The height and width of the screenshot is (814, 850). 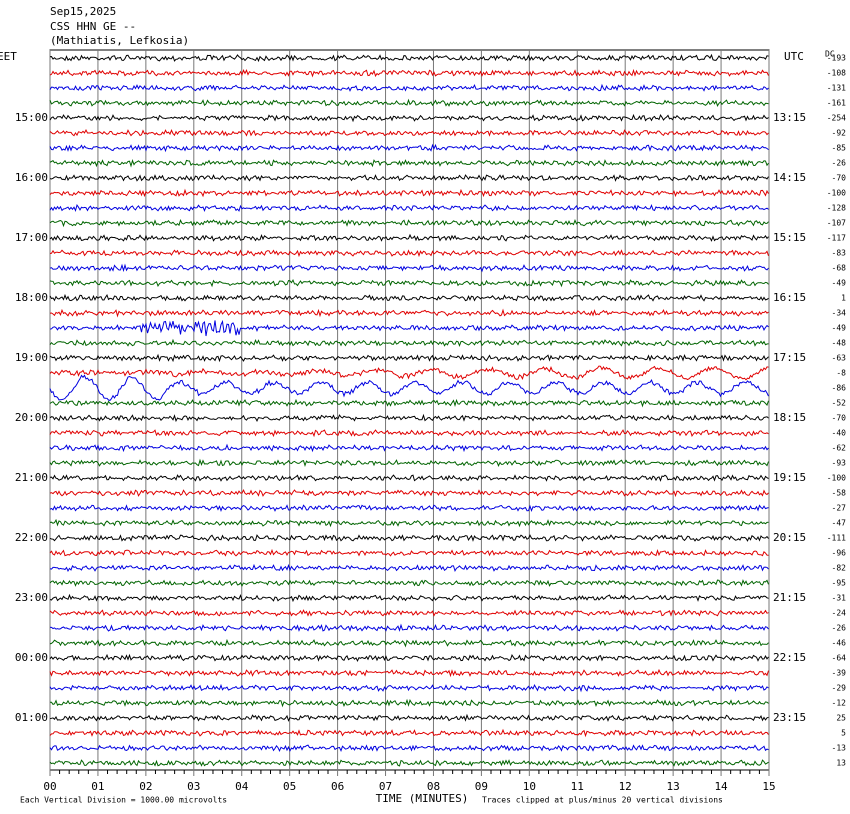 I want to click on x-tick-label: 05, so click(x=289, y=786).